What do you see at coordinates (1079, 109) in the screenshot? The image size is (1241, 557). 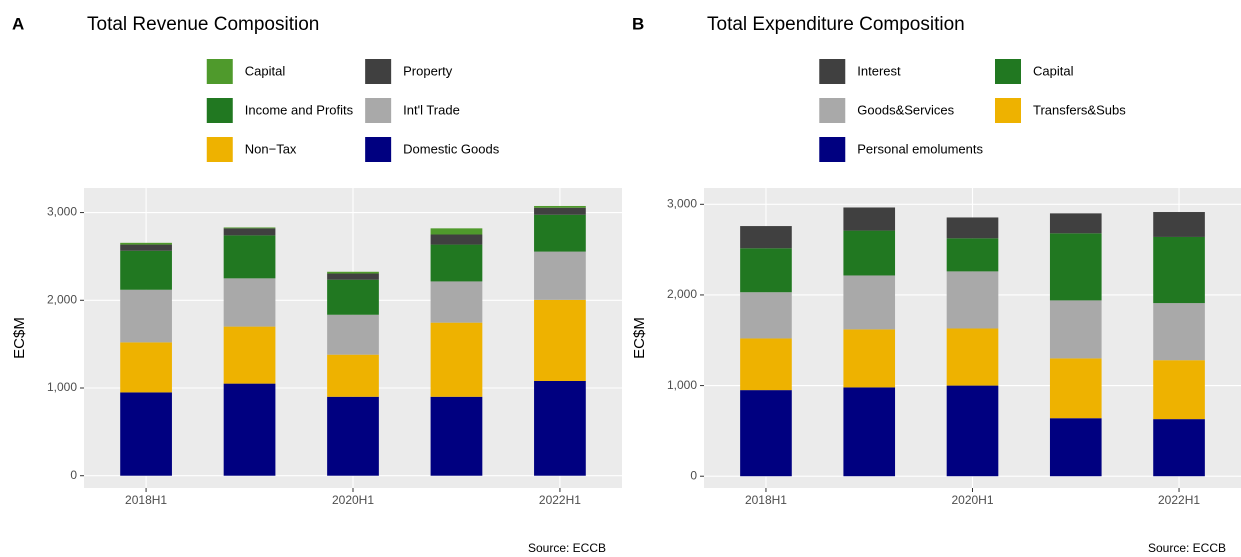 I see `legend-label: Transfers&Subs` at bounding box center [1079, 109].